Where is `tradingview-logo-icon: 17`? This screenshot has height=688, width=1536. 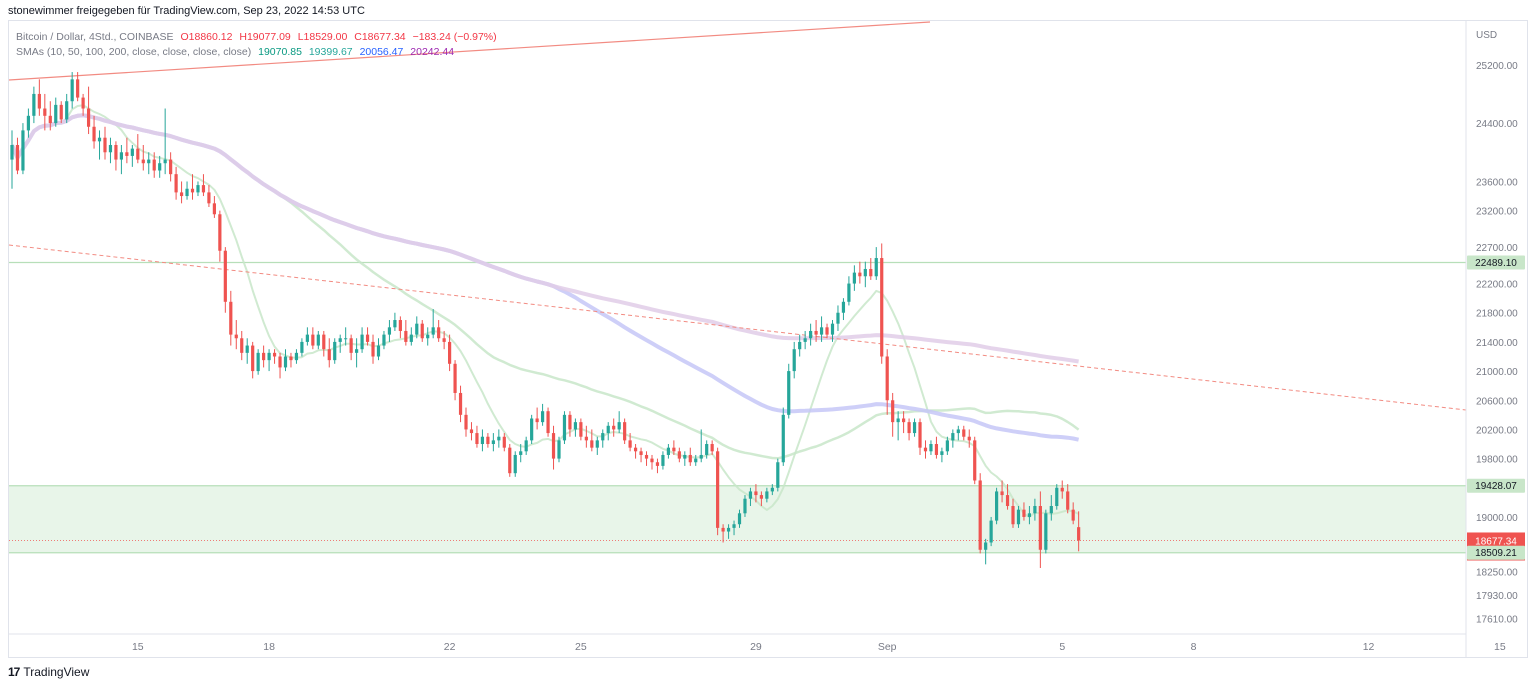
tradingview-logo-icon: 17 is located at coordinates (14, 672).